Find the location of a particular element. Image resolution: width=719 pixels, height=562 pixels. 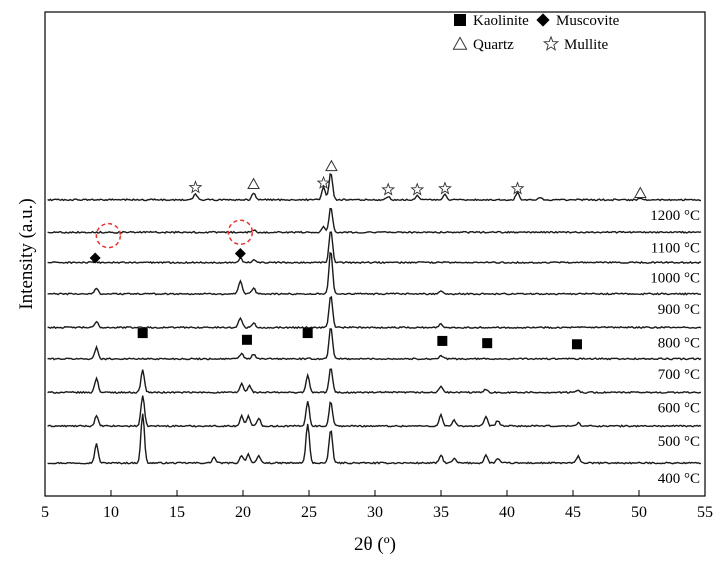

series-label-7: 1100 °C is located at coordinates (675, 248).